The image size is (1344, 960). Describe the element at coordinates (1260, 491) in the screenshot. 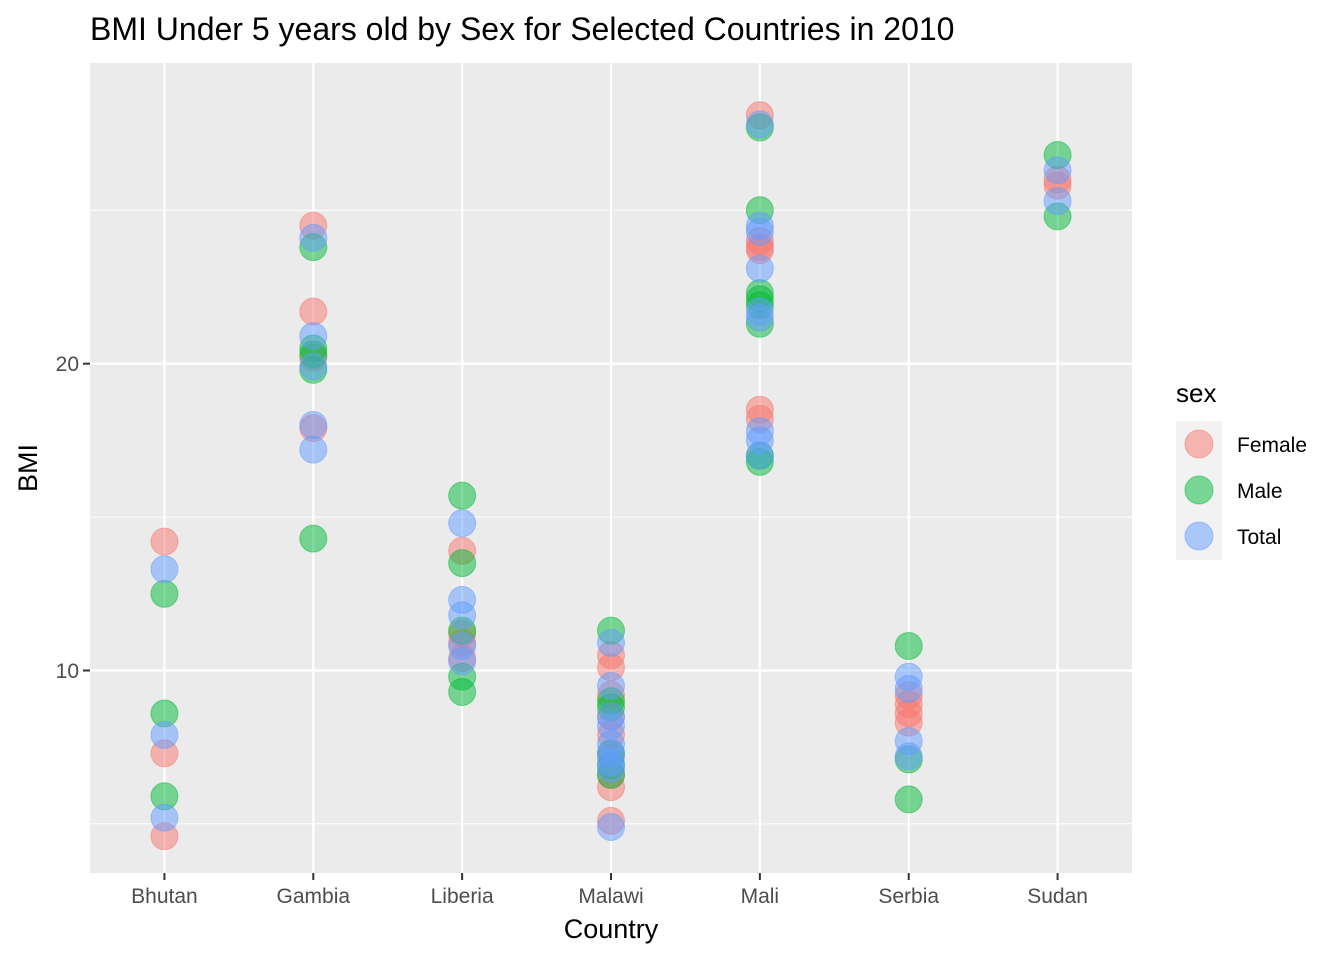

I see `legend-label-male: Male` at that location.